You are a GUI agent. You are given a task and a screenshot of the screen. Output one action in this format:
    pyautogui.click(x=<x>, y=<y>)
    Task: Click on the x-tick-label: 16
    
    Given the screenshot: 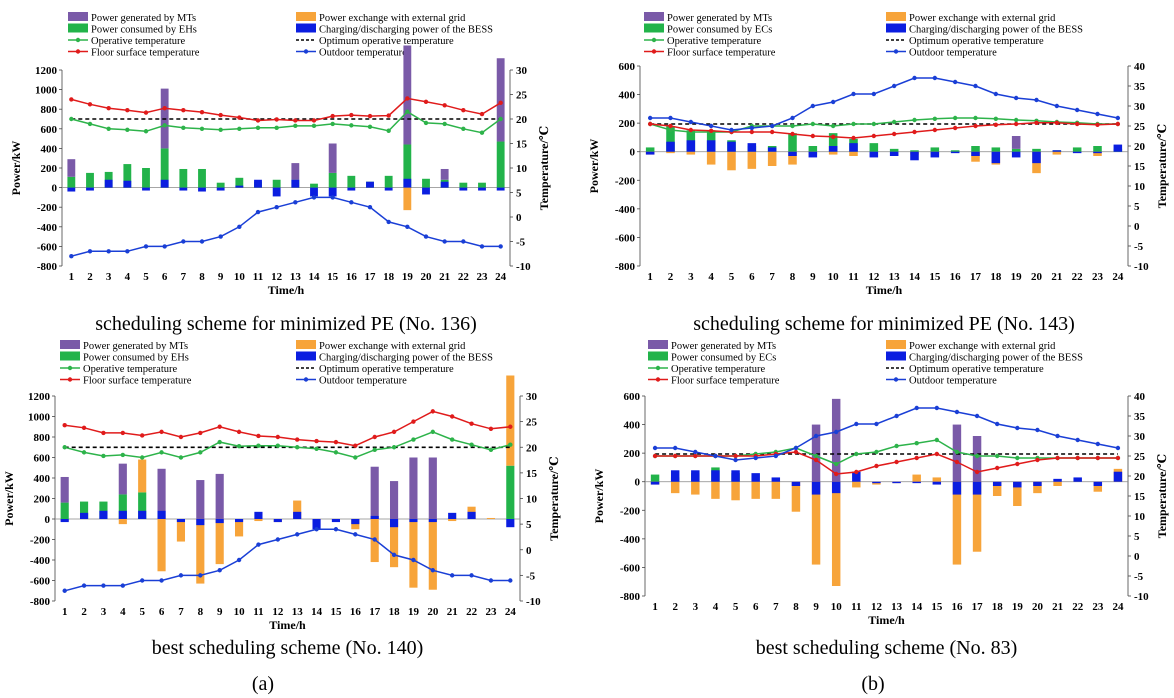 What is the action you would take?
    pyautogui.click(x=356, y=612)
    